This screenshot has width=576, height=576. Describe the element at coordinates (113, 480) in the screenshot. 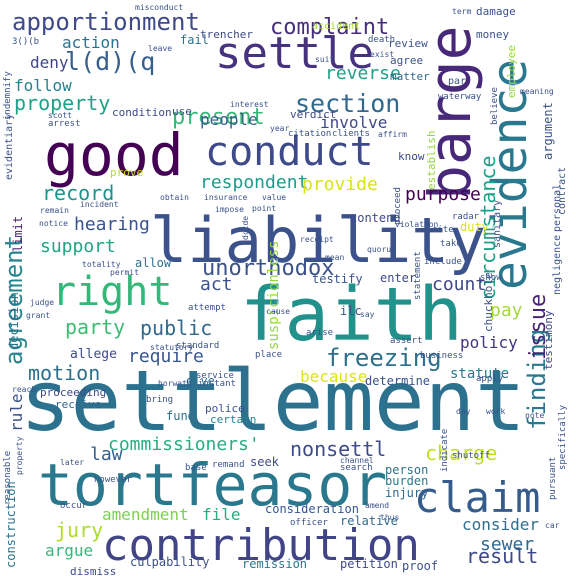

I see `word-cloud-word: however` at that location.